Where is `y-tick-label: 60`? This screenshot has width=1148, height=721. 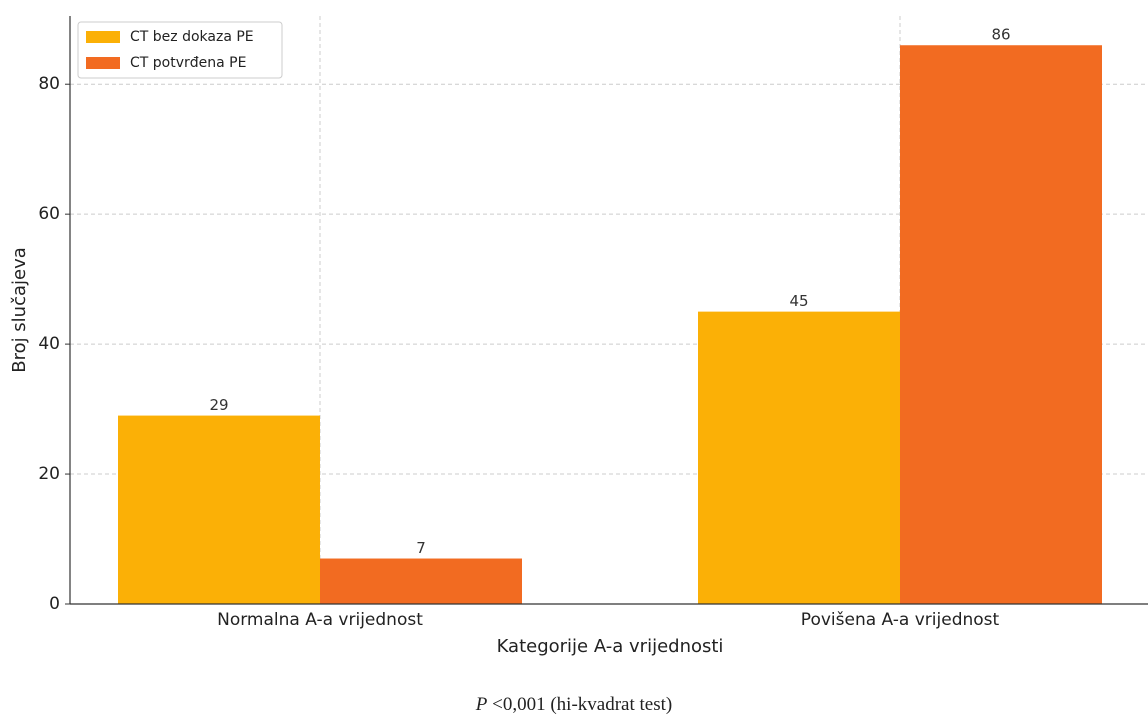
y-tick-label: 60 is located at coordinates (49, 214).